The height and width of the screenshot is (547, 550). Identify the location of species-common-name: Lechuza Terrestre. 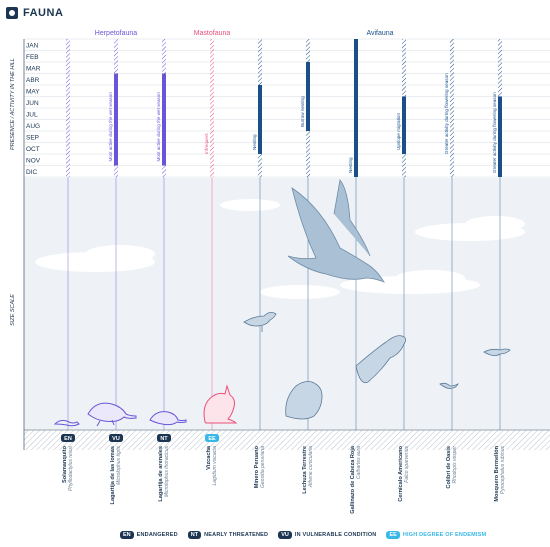
(305, 470).